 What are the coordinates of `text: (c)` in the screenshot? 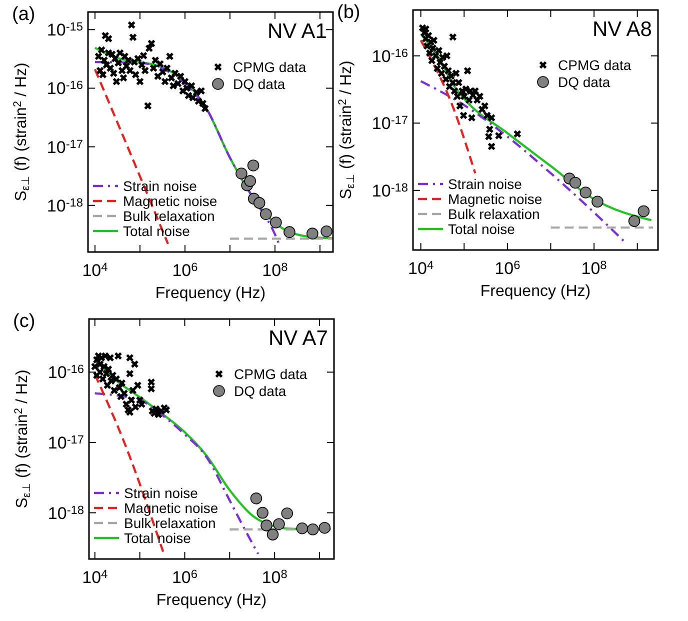 It's located at (24, 321).